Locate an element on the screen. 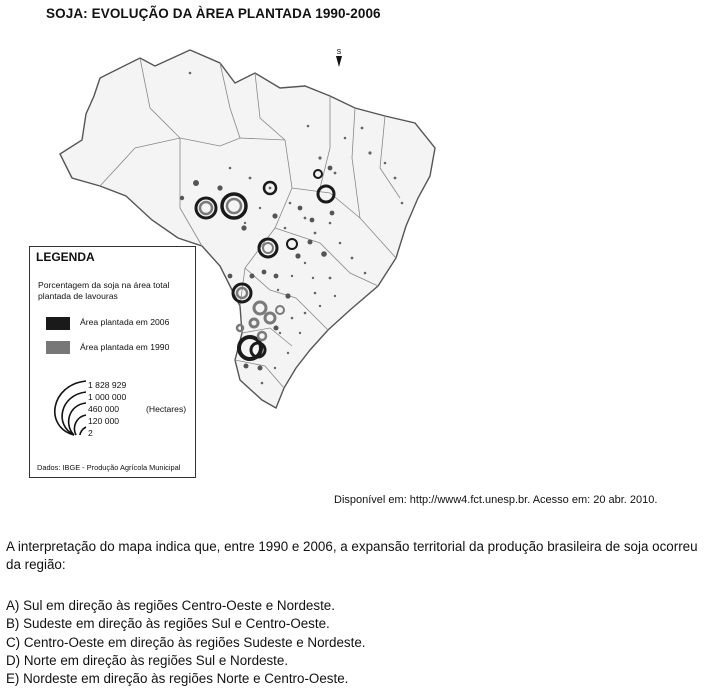  legend-label-1990: Área plantada em 1990 is located at coordinates (125, 347).